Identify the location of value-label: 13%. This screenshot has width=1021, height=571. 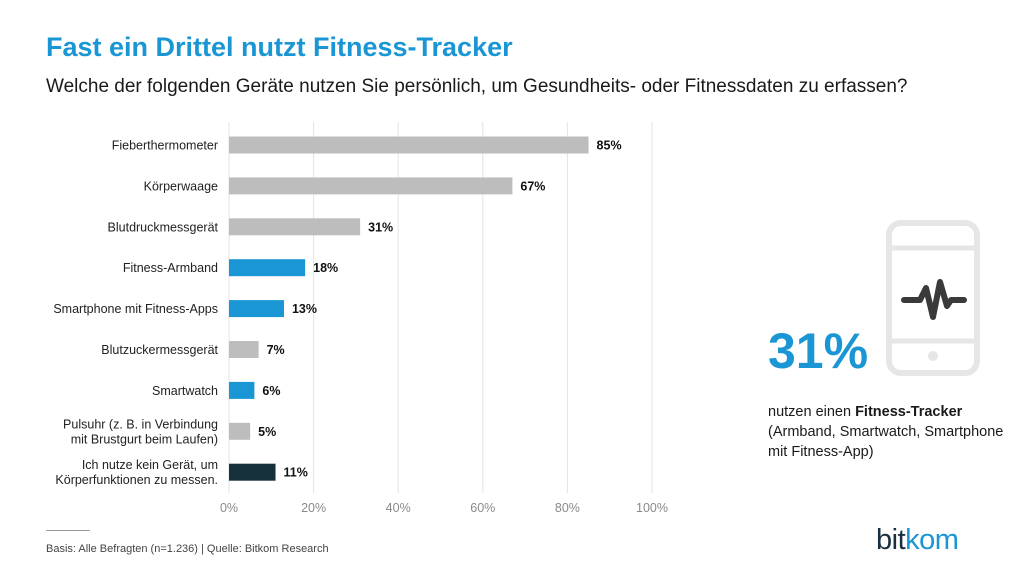
(304, 309).